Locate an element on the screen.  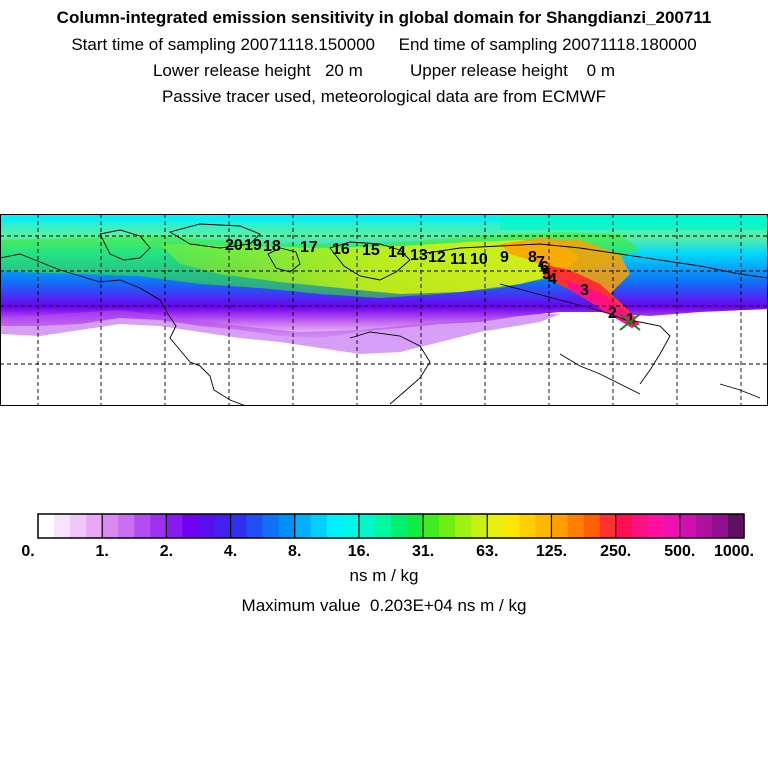
day-label-16: 16 is located at coordinates (341, 249).